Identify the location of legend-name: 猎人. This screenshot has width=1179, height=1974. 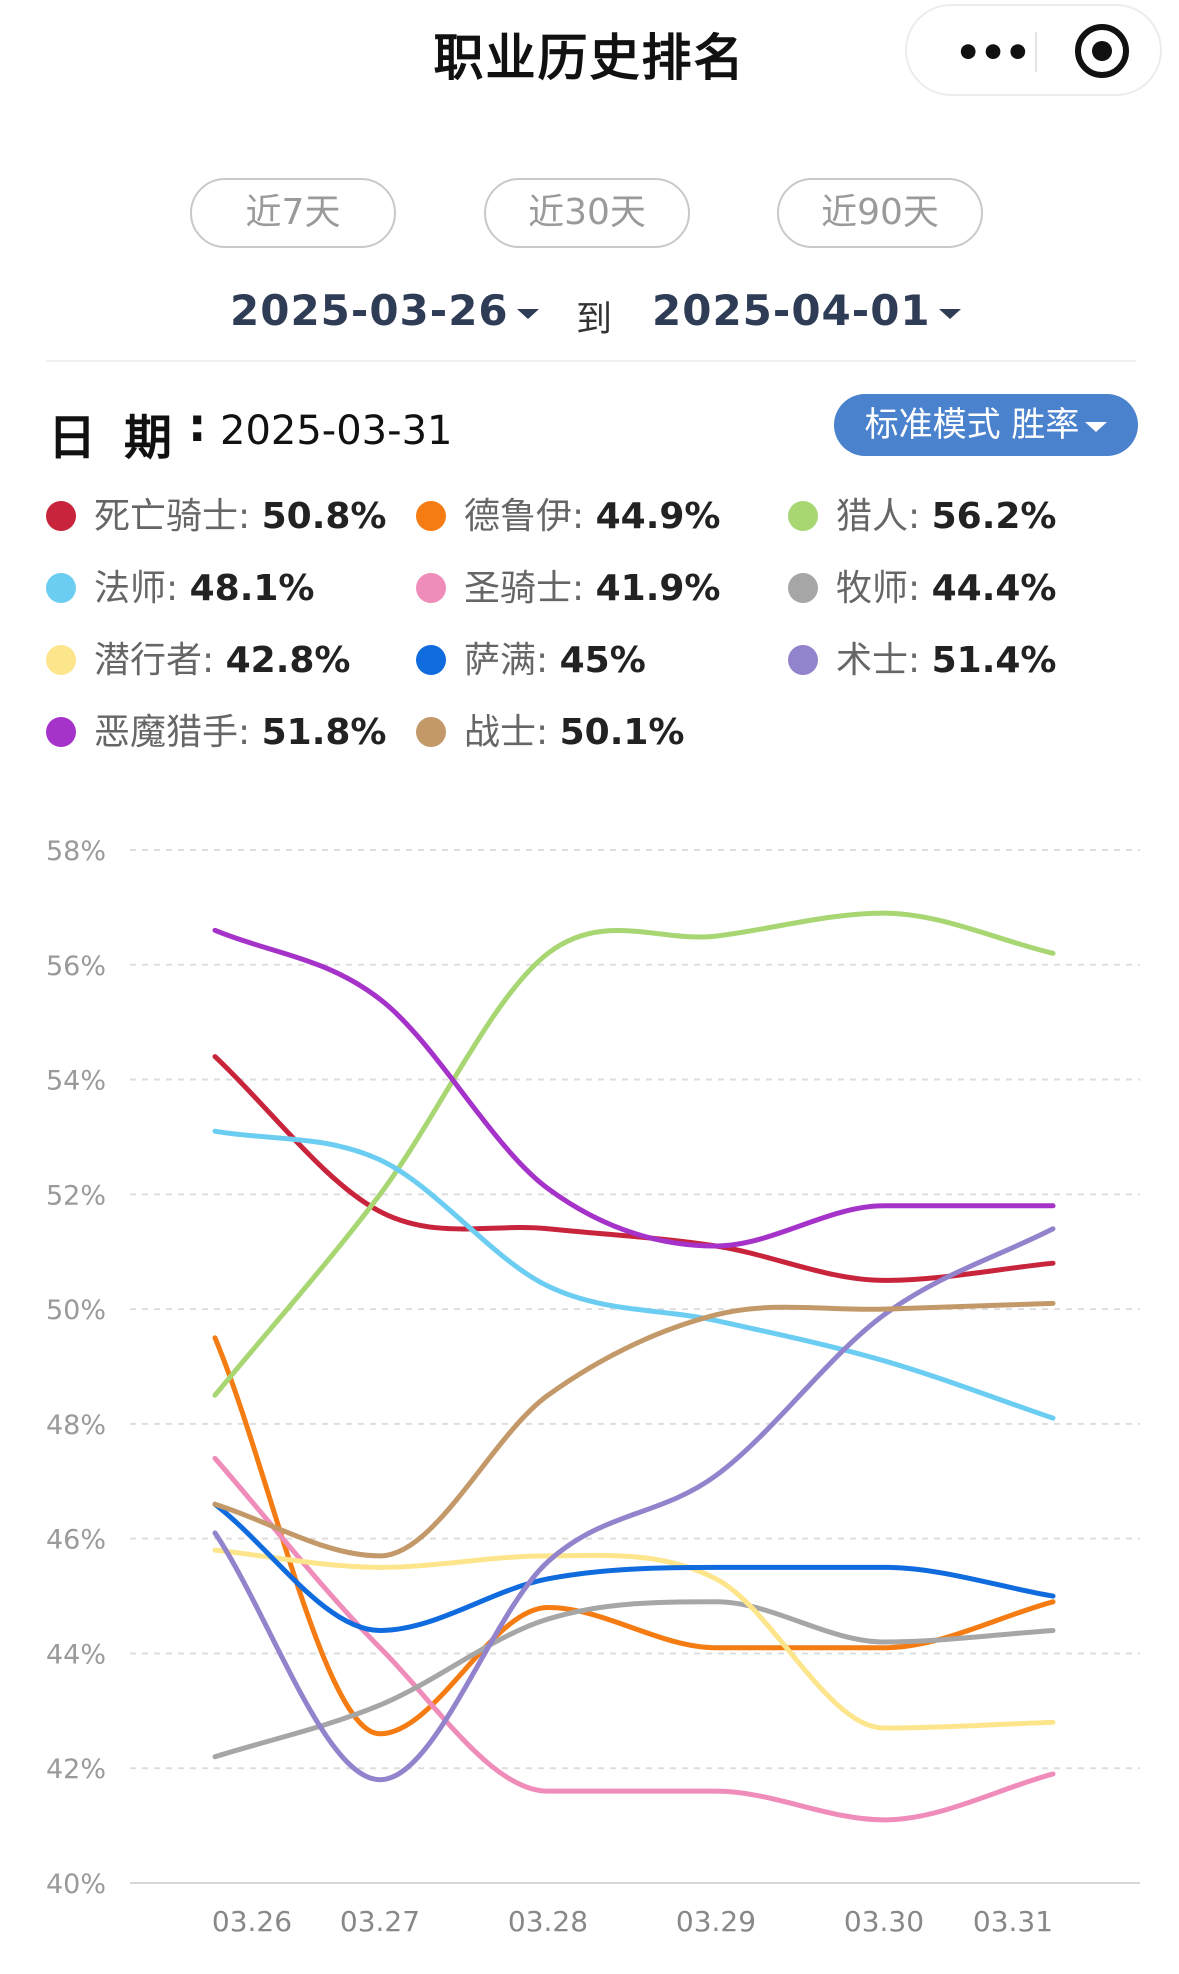
(872, 516).